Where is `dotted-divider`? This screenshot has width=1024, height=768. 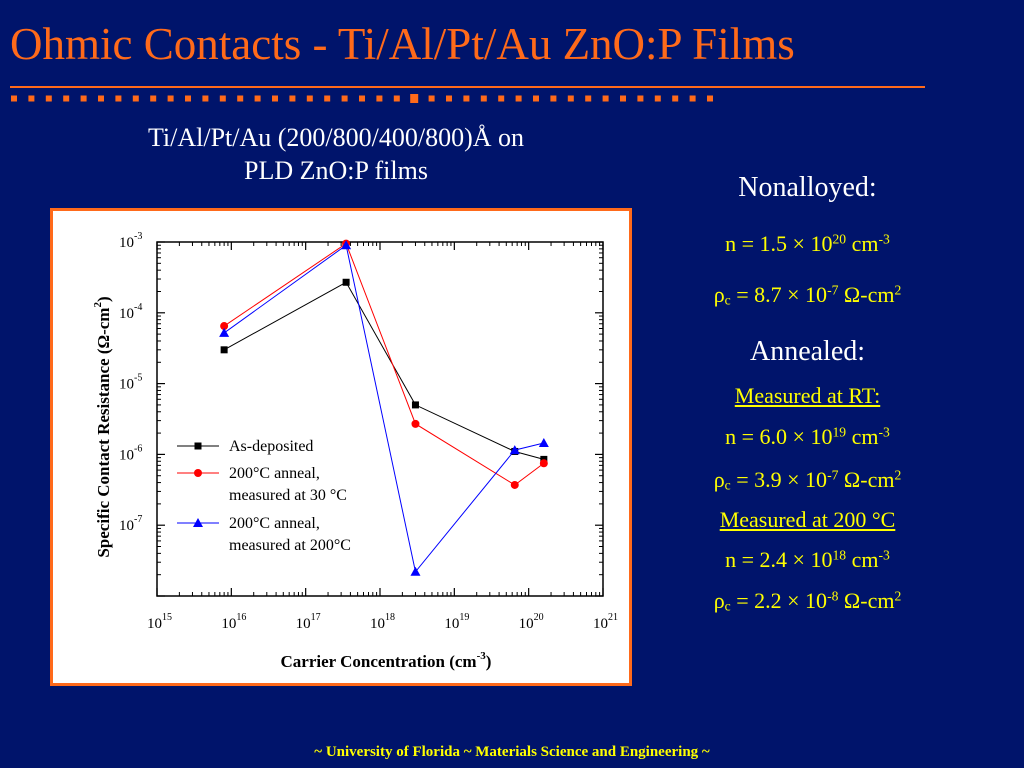
dotted-divider is located at coordinates (362, 98).